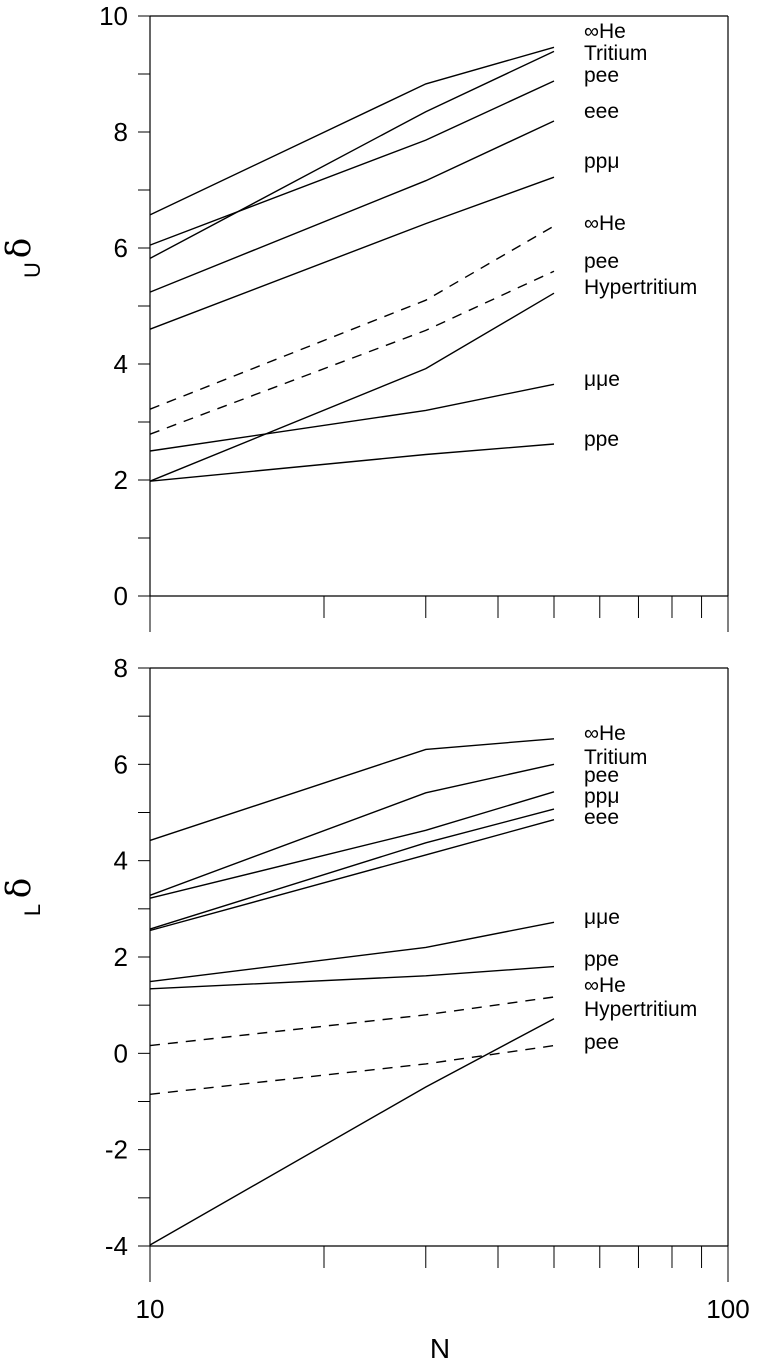  What do you see at coordinates (116, 1246) in the screenshot?
I see `y-tick-label: -4` at bounding box center [116, 1246].